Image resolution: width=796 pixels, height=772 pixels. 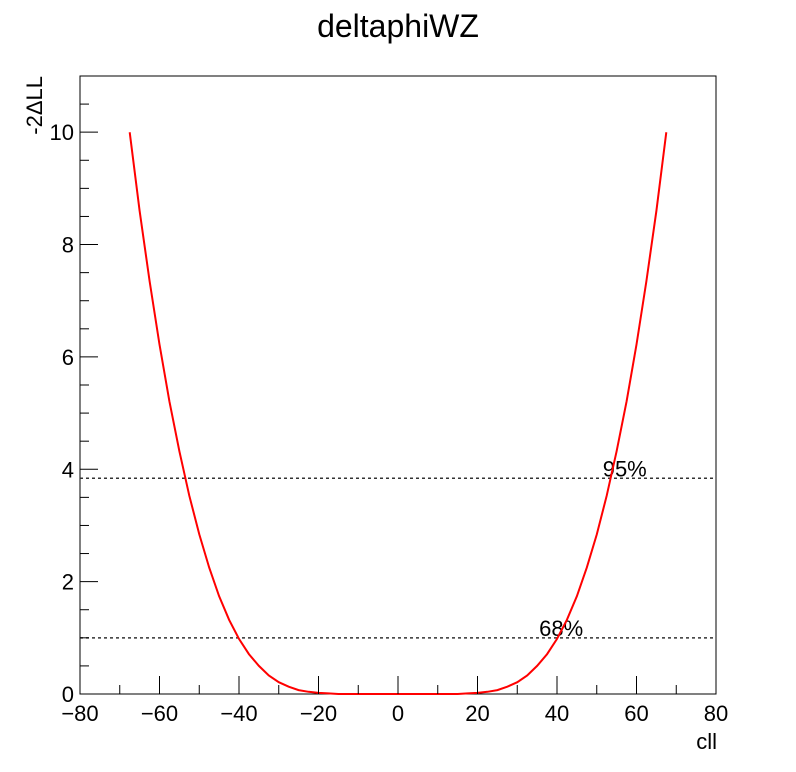 What do you see at coordinates (74, 391) in the screenshot?
I see `y-axis: 0 2 4 6 8 10` at bounding box center [74, 391].